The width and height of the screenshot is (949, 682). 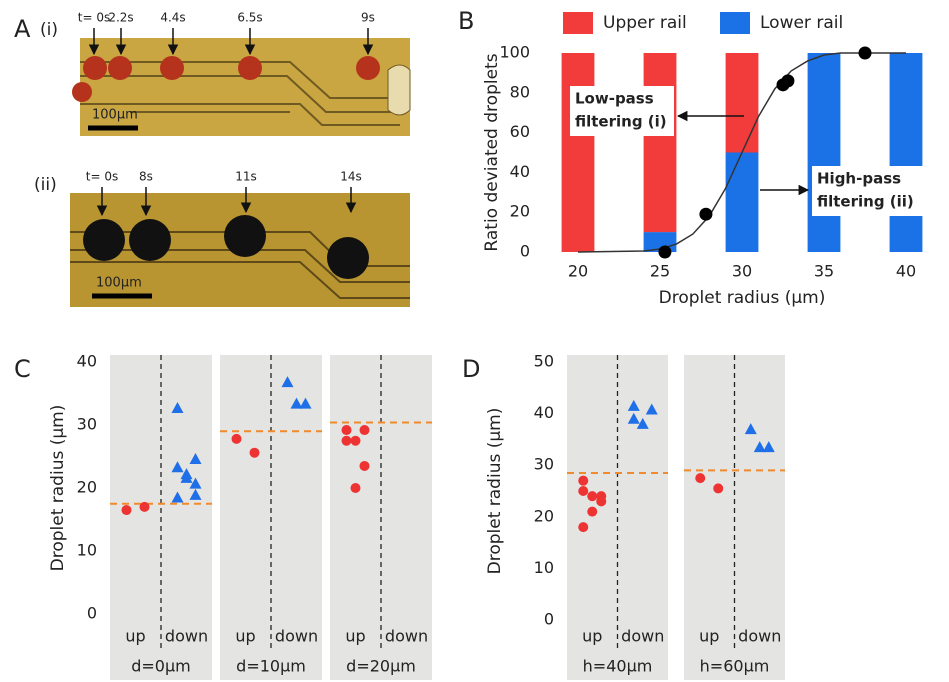 What do you see at coordinates (492, 152) in the screenshot?
I see `y-axis-label: Ratio deviated droplets` at bounding box center [492, 152].